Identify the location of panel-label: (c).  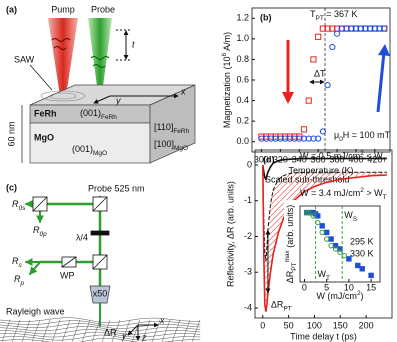
(11, 187).